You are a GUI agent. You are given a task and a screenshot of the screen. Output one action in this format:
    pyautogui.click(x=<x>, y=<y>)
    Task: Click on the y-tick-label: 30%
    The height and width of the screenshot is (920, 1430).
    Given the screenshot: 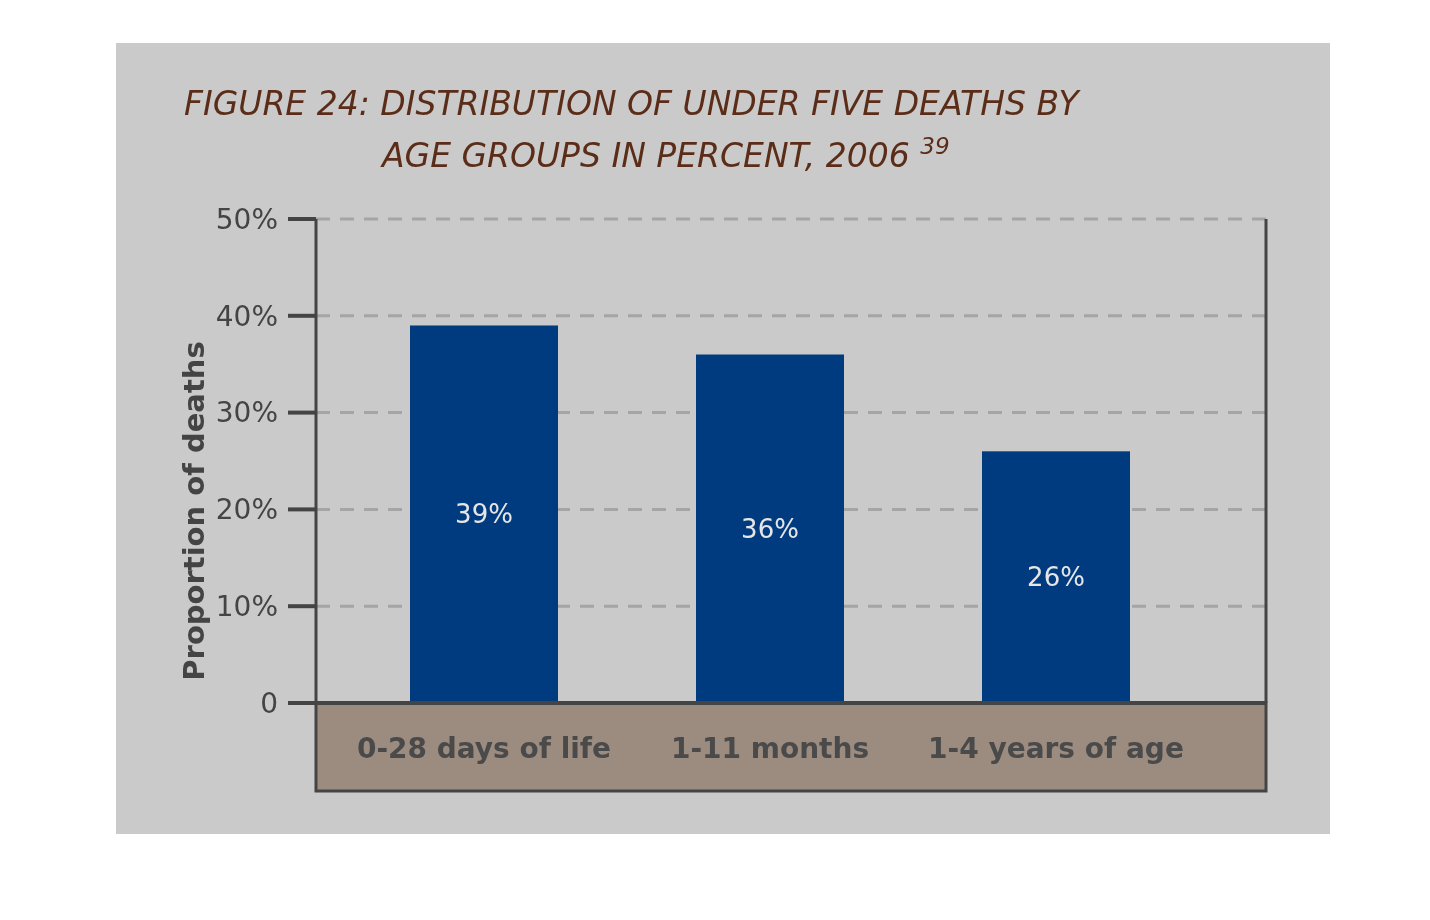 What is the action you would take?
    pyautogui.click(x=246, y=413)
    